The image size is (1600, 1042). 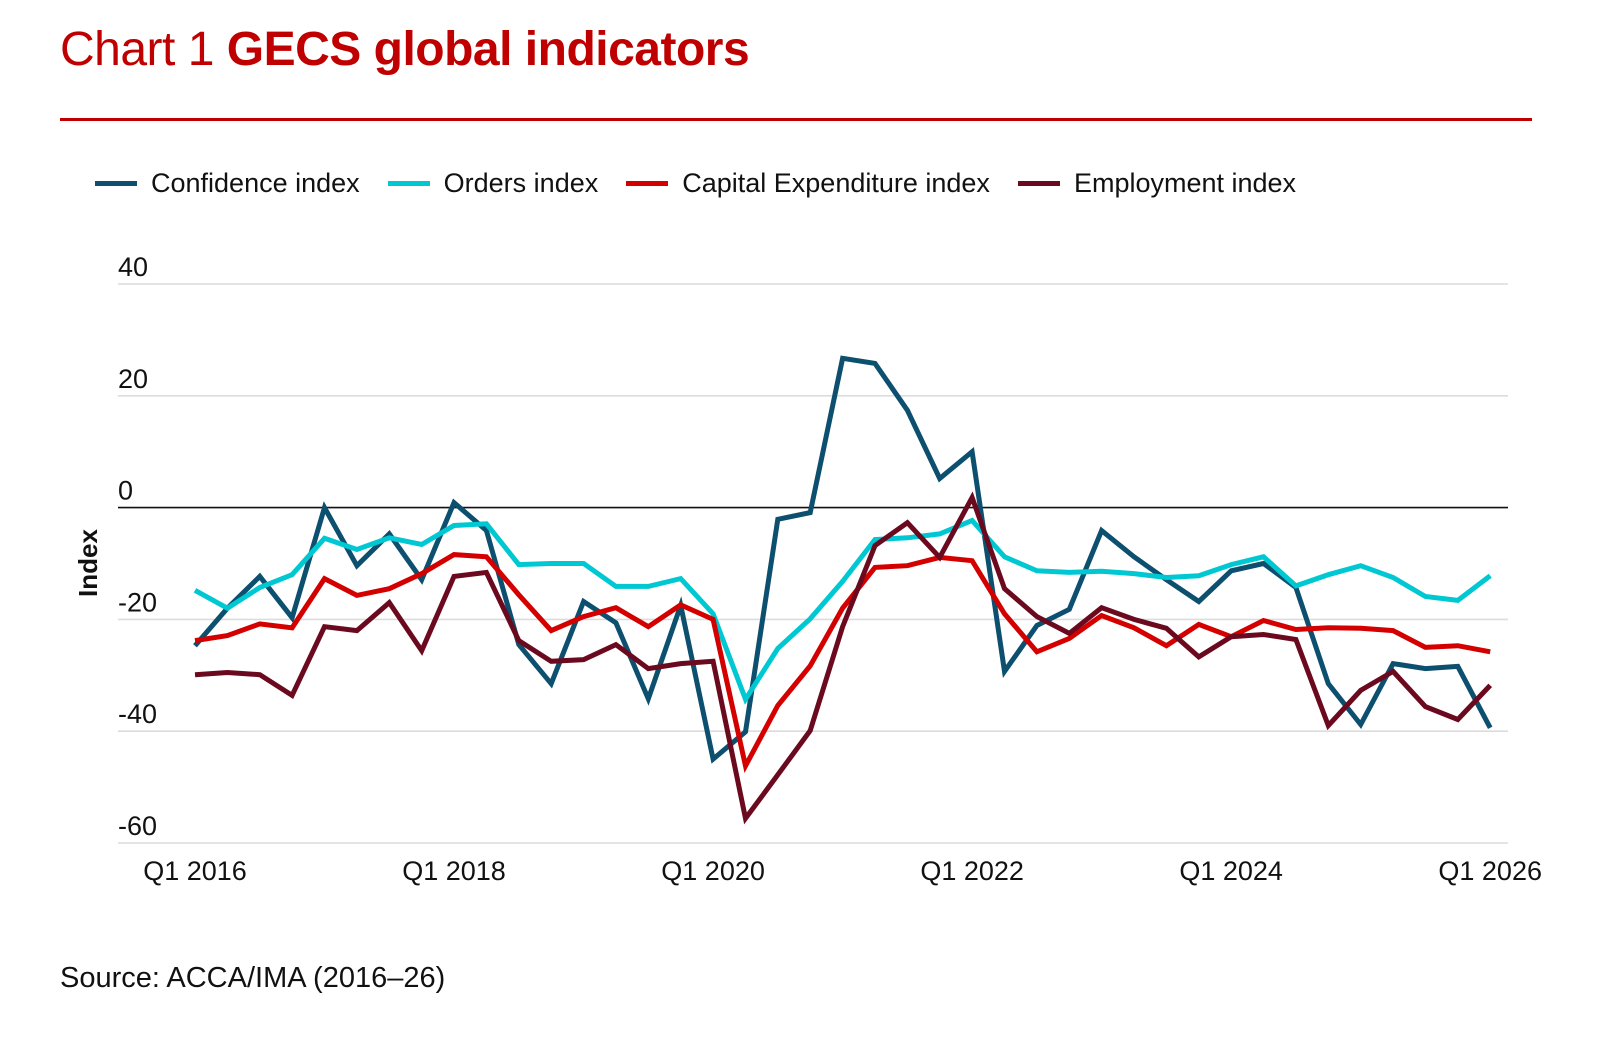 I want to click on legend-item-confidence: Confidence index, so click(x=227, y=183).